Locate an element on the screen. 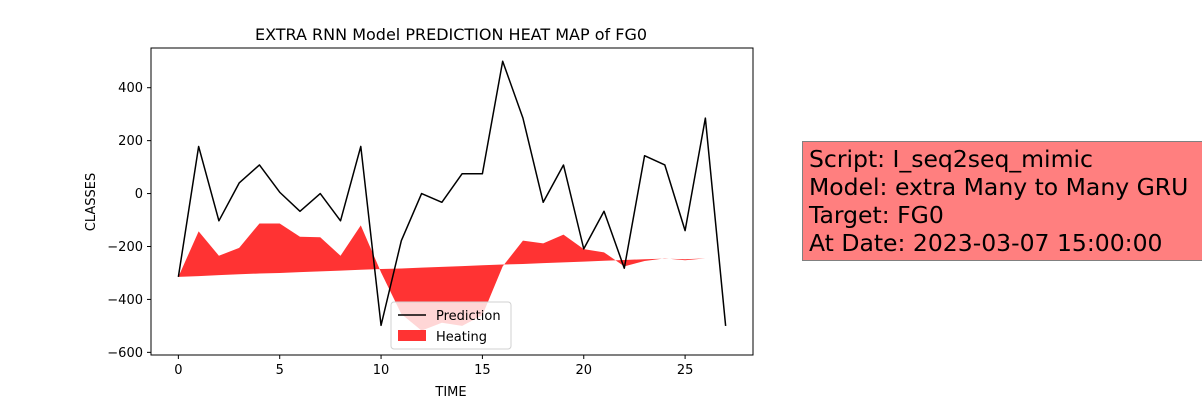  y-tick-label: 200 is located at coordinates (130, 141).